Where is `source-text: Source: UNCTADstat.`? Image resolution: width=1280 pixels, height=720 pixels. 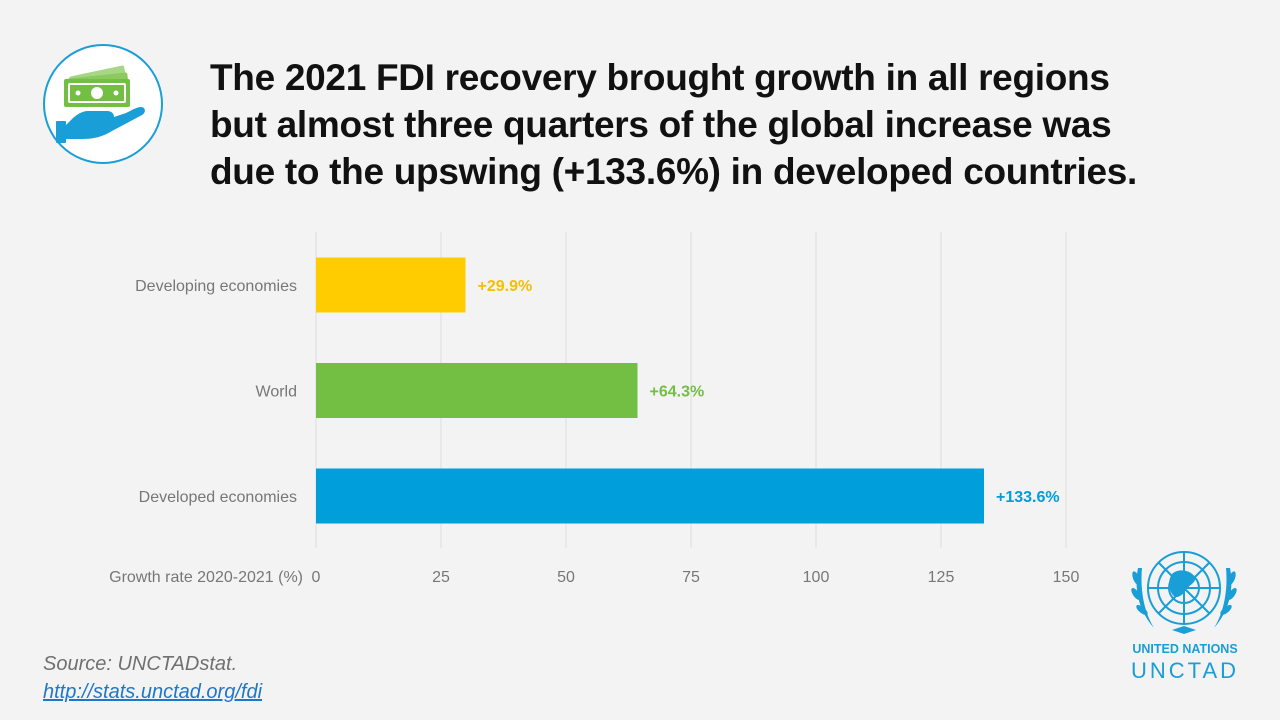
source-text: Source: UNCTADstat. is located at coordinates (140, 664).